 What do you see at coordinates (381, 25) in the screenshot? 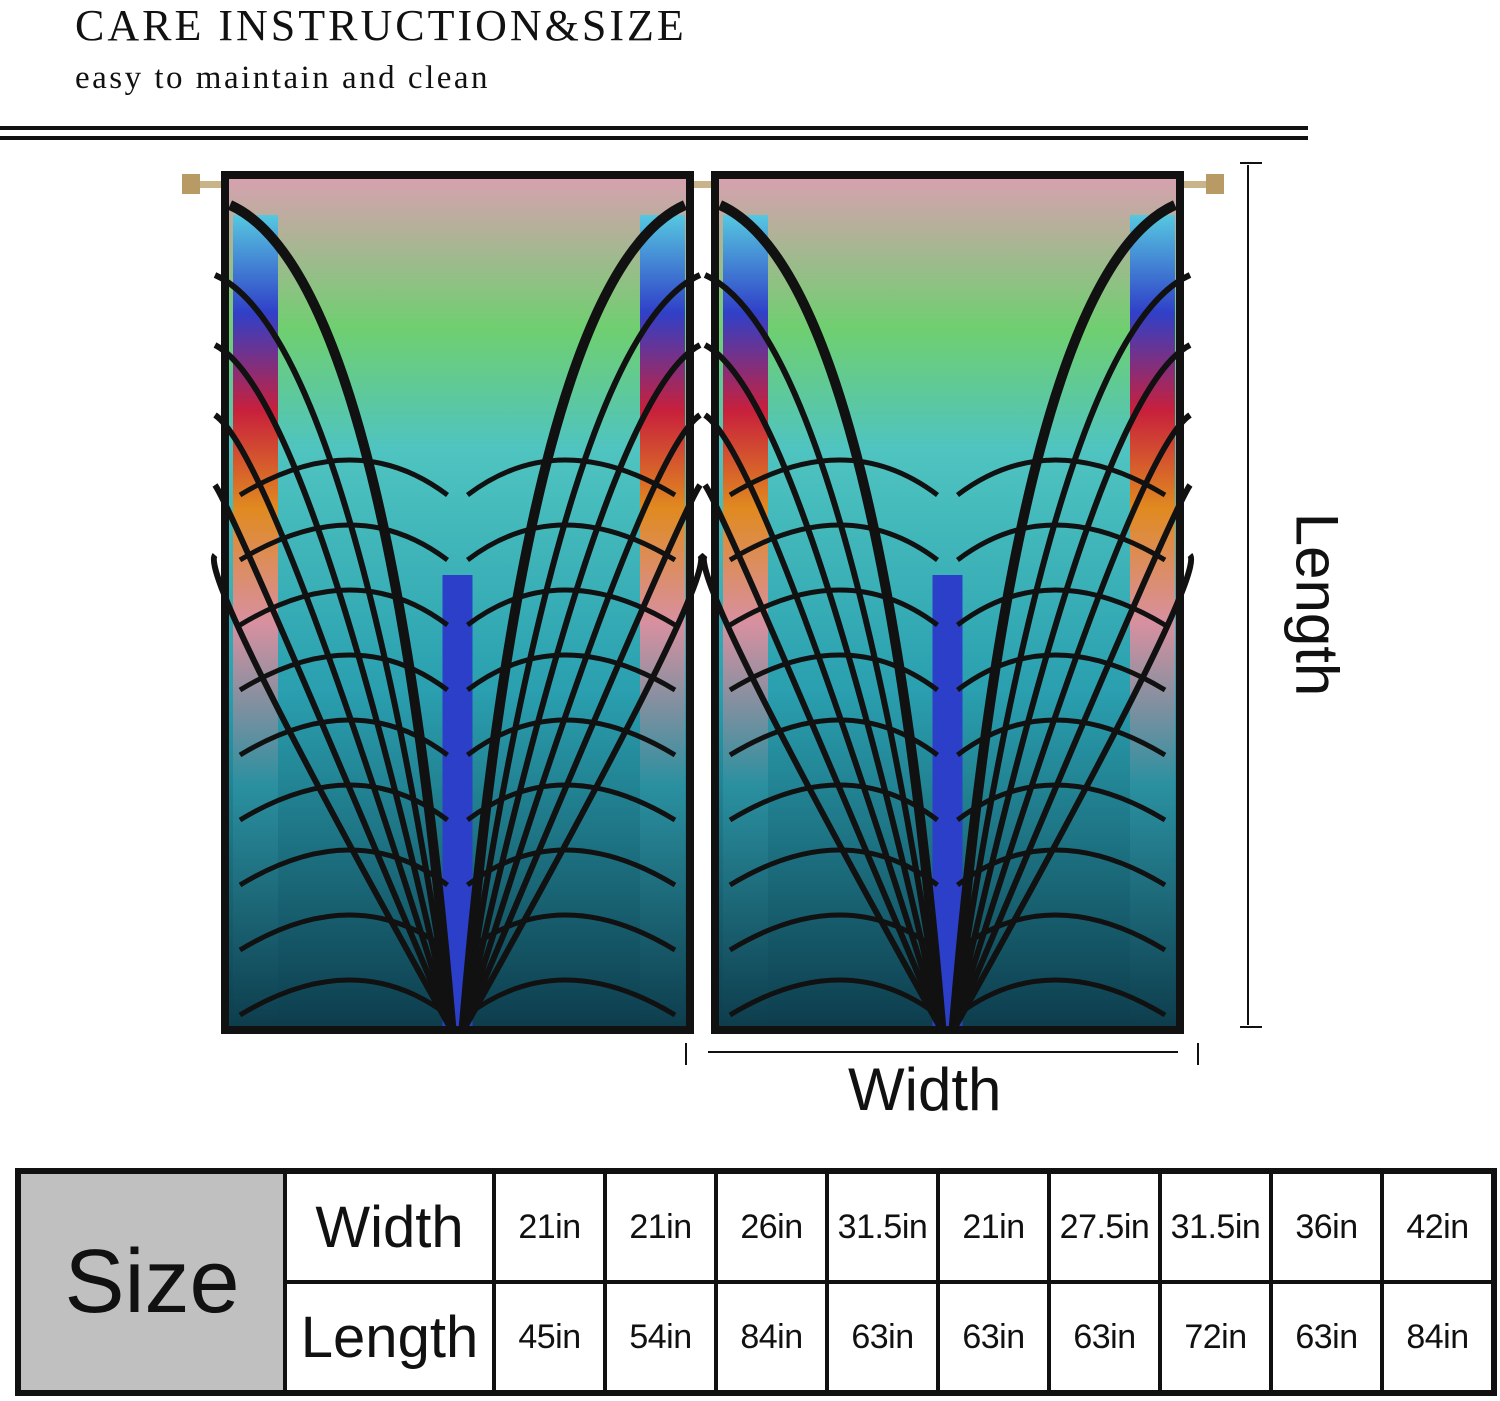
I see `page-title: CARE INSTRUCTION&SIZE` at bounding box center [381, 25].